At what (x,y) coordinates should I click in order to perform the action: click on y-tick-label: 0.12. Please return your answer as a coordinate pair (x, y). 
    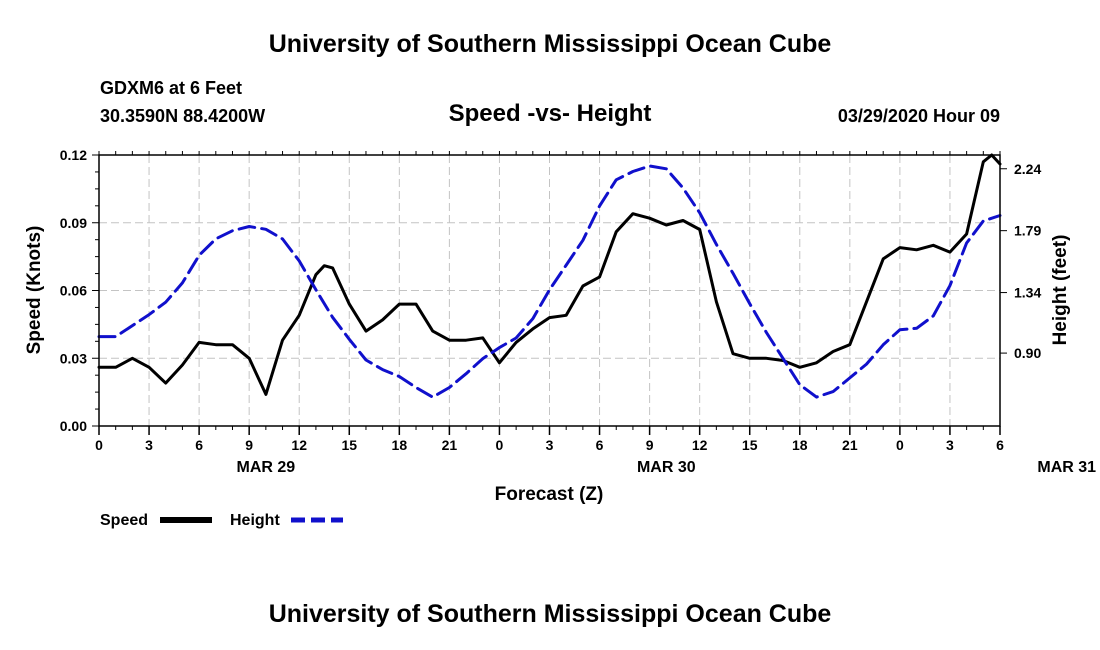
    Looking at the image, I should click on (73, 155).